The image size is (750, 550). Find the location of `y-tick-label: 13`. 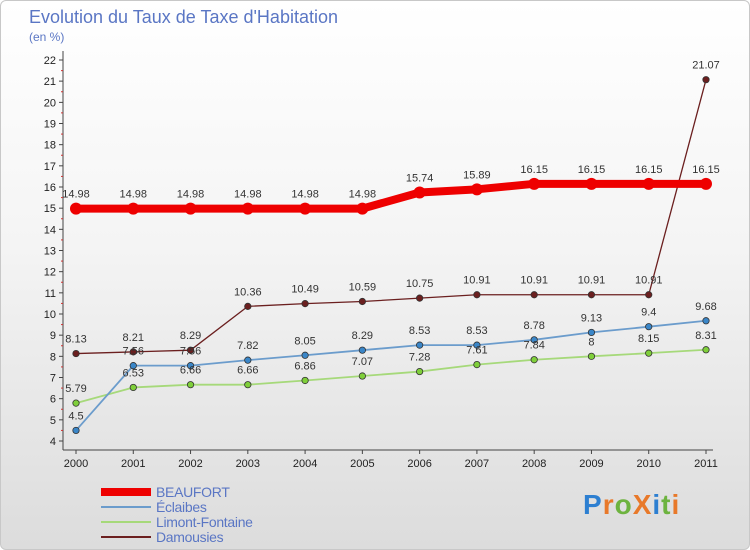

y-tick-label: 13 is located at coordinates (50, 252).